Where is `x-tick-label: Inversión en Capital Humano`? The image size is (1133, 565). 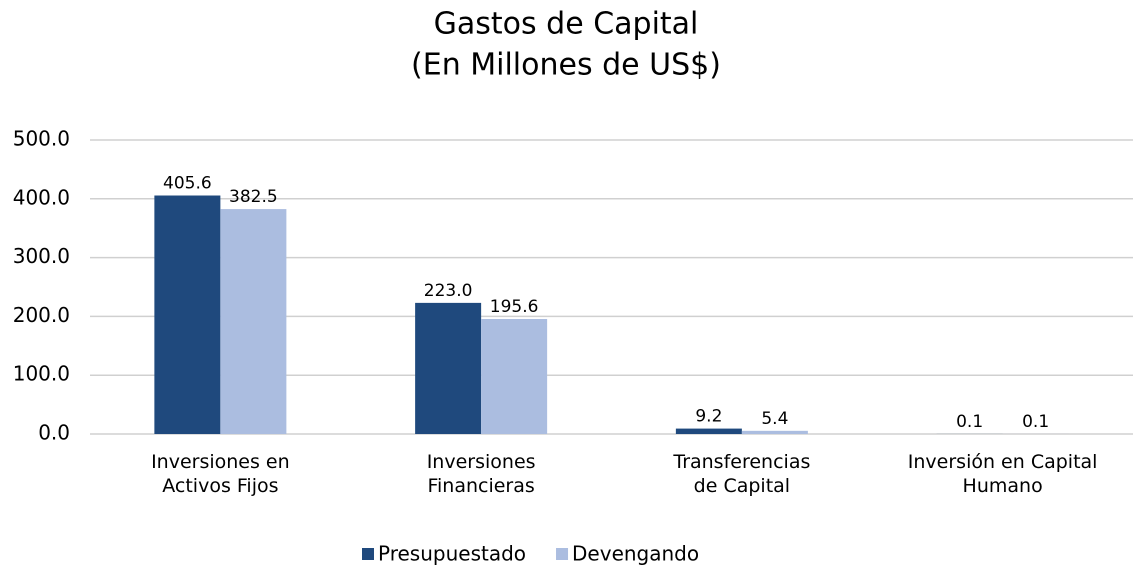
x-tick-label: Inversión en Capital Humano is located at coordinates (1002, 474).